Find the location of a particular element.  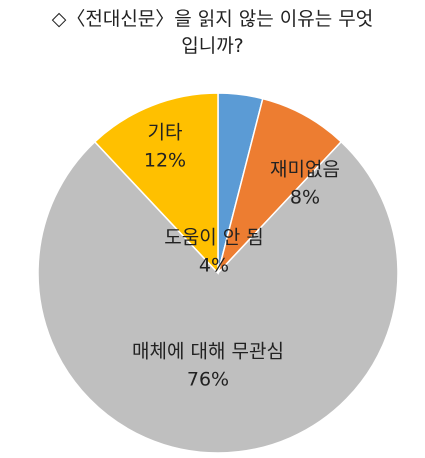

value-label: 76% is located at coordinates (208, 380).